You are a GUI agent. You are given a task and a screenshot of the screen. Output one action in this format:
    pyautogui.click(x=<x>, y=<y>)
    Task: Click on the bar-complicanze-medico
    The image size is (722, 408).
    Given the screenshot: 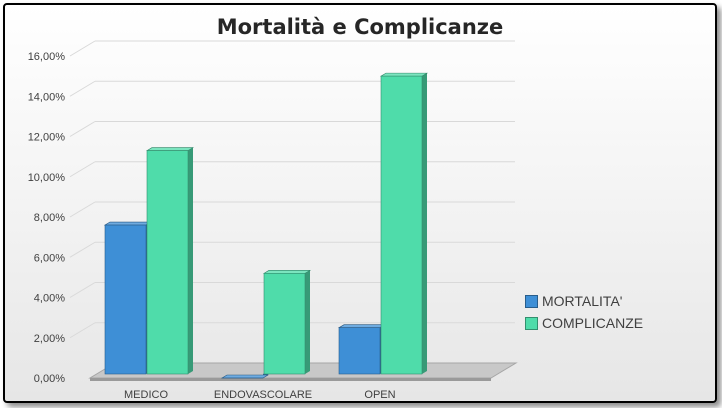 What is the action you would take?
    pyautogui.click(x=170, y=261)
    